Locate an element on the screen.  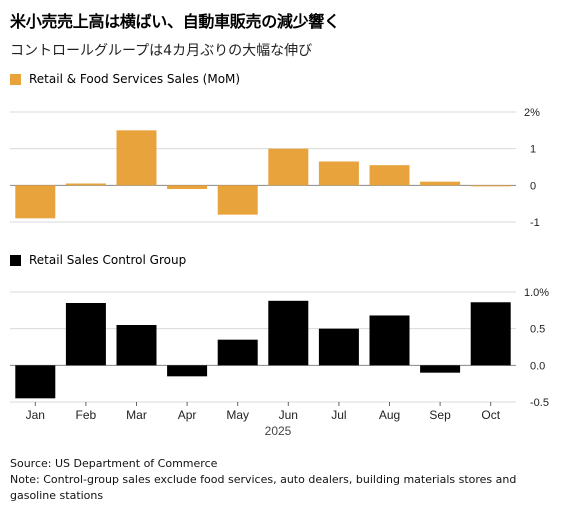
x-tick-label: Feb is located at coordinates (86, 415).